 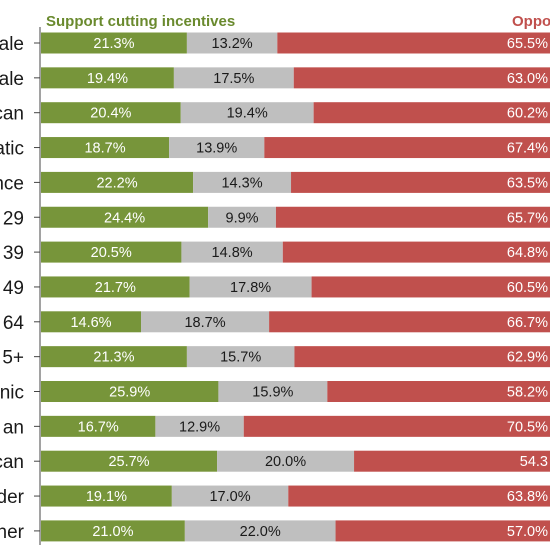 What do you see at coordinates (12, 149) in the screenshot?
I see `category-label: atic` at bounding box center [12, 149].